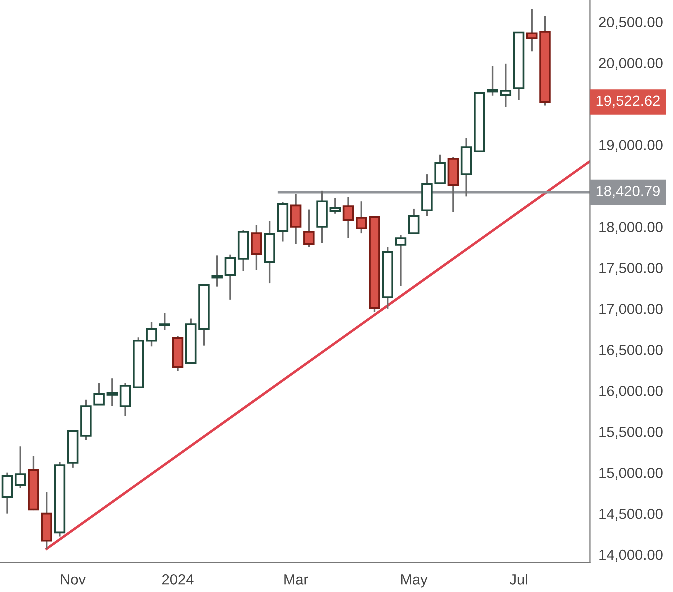 Image resolution: width=673 pixels, height=592 pixels. Describe the element at coordinates (631, 64) in the screenshot. I see `y-tick-label: 20,000.00` at that location.